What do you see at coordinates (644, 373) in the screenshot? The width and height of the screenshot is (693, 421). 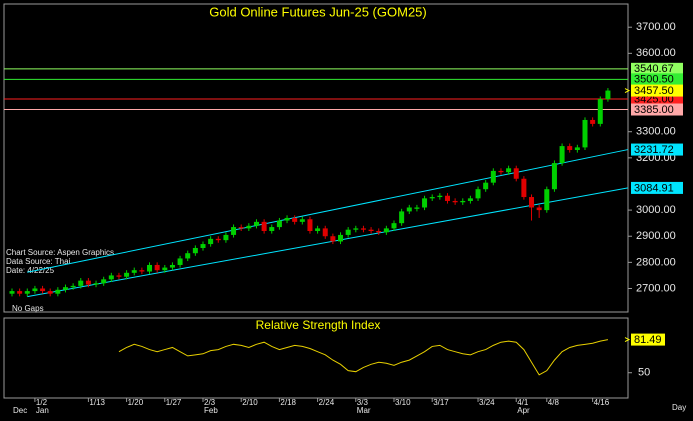 I see `rsi-tick-label: 50` at bounding box center [644, 373].